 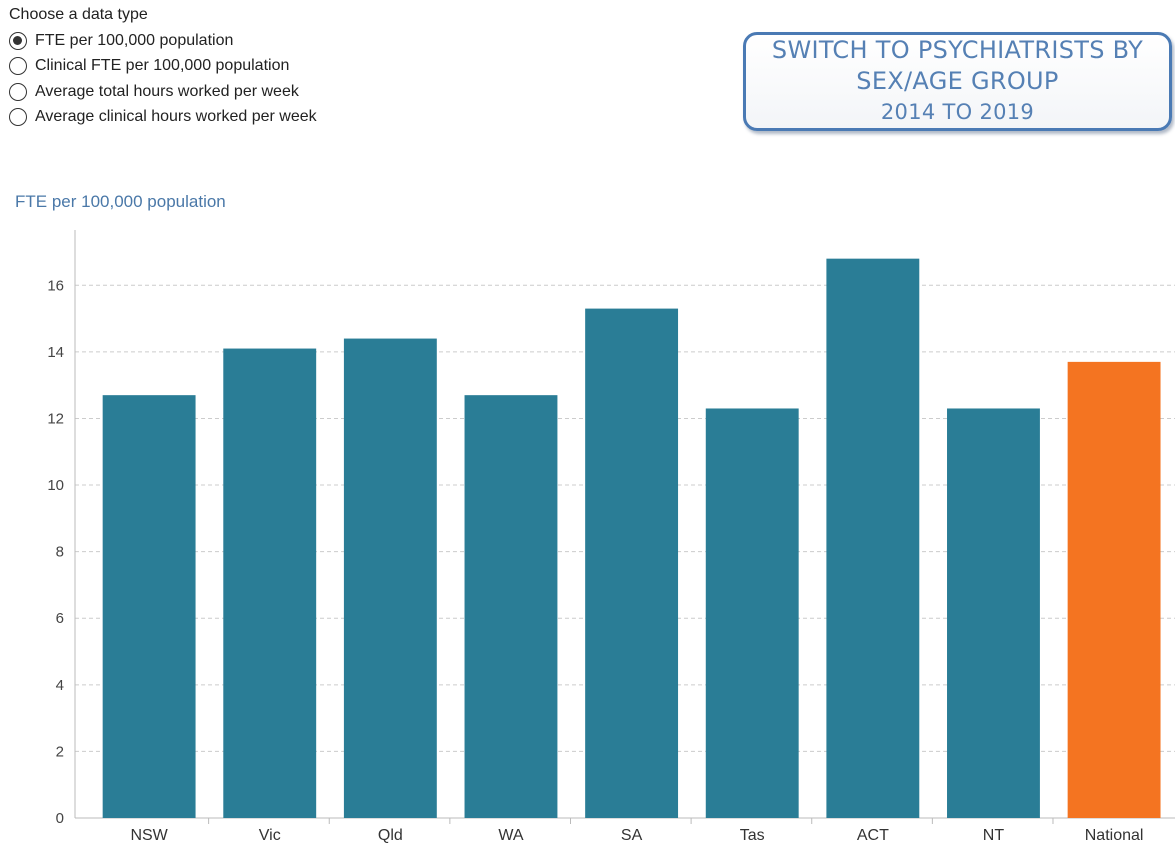 I want to click on x-tick-label-nt: NT, so click(x=994, y=835).